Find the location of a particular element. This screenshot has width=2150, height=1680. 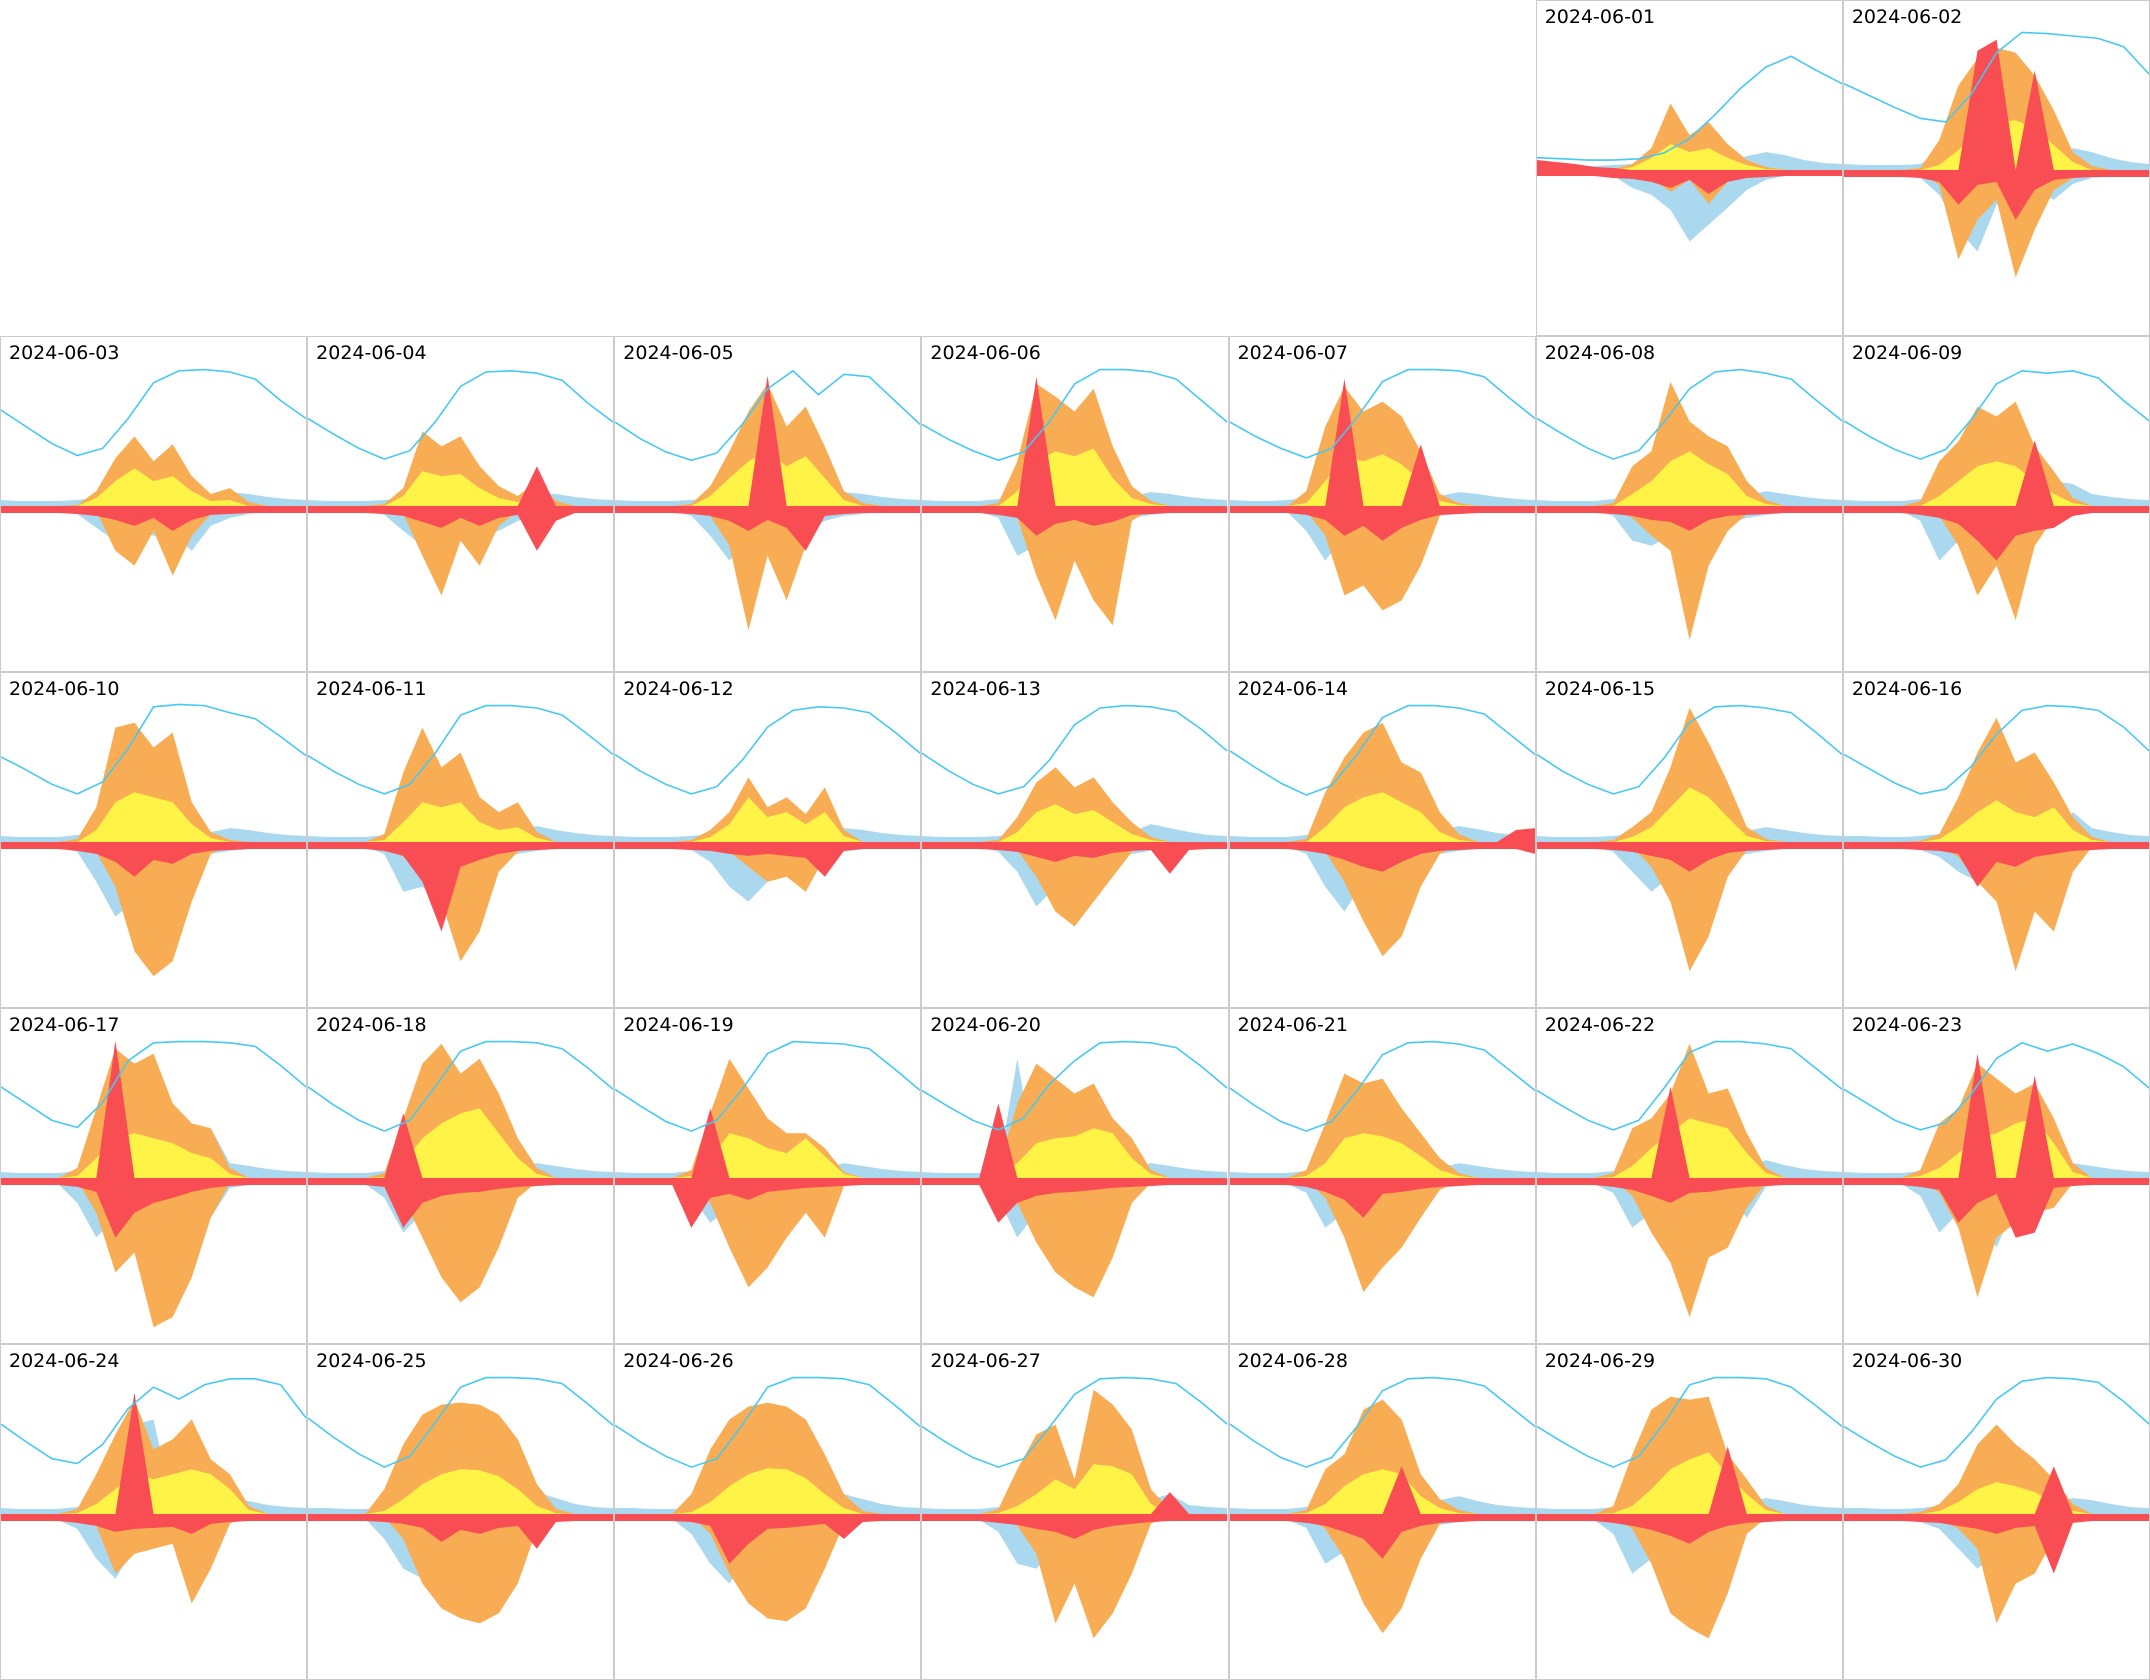

facet-day-panel: 2024-06-17 is located at coordinates (154, 1176).